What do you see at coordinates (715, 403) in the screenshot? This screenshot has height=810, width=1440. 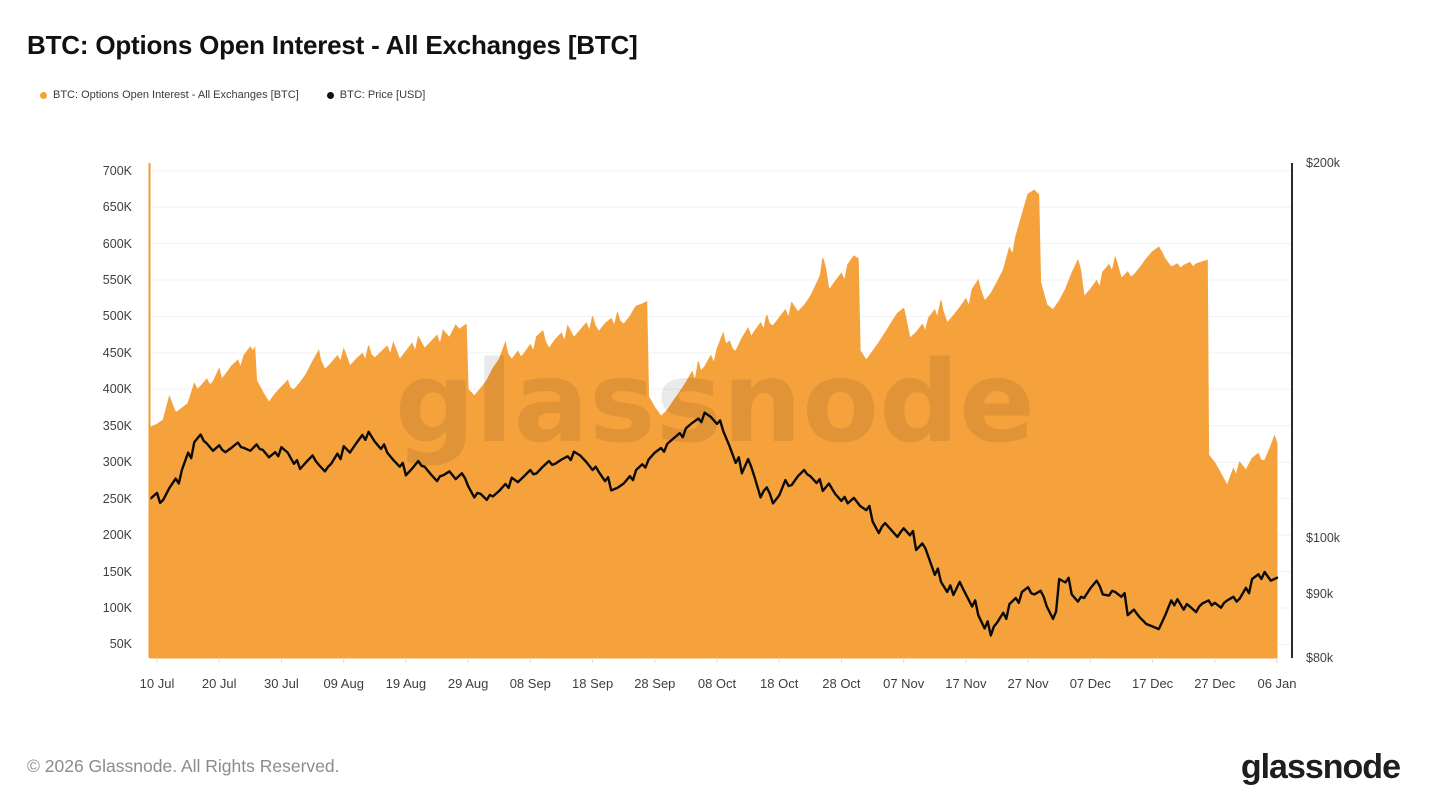 I see `glassnode-watermark: glassnode` at bounding box center [715, 403].